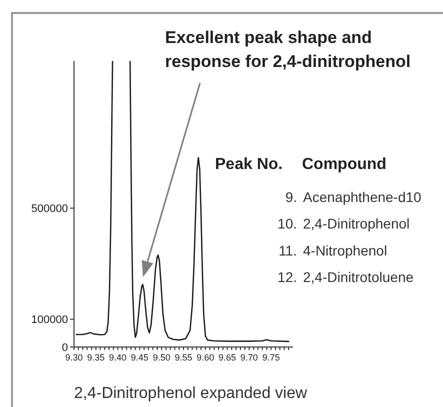 The height and width of the screenshot is (407, 443). Describe the element at coordinates (249, 357) in the screenshot. I see `x-tick-label: 9.70` at that location.